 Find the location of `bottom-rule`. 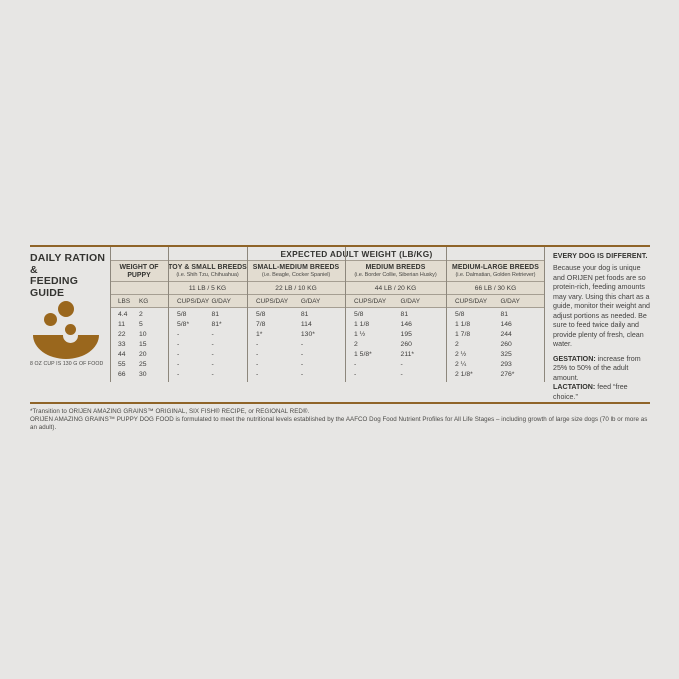

bottom-rule is located at coordinates (340, 403).